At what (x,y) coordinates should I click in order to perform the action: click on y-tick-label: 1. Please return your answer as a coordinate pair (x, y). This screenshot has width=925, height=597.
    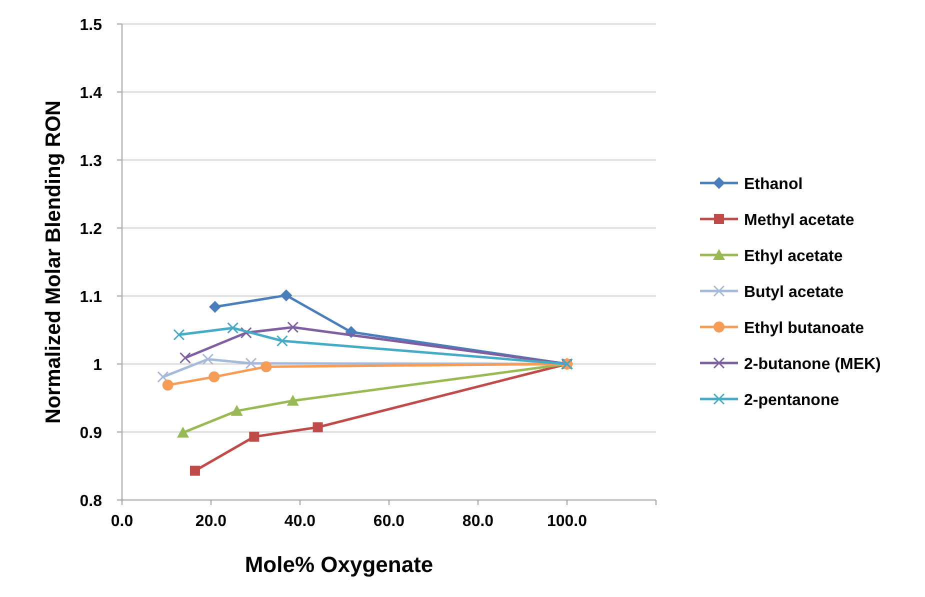
    Looking at the image, I should click on (97, 365).